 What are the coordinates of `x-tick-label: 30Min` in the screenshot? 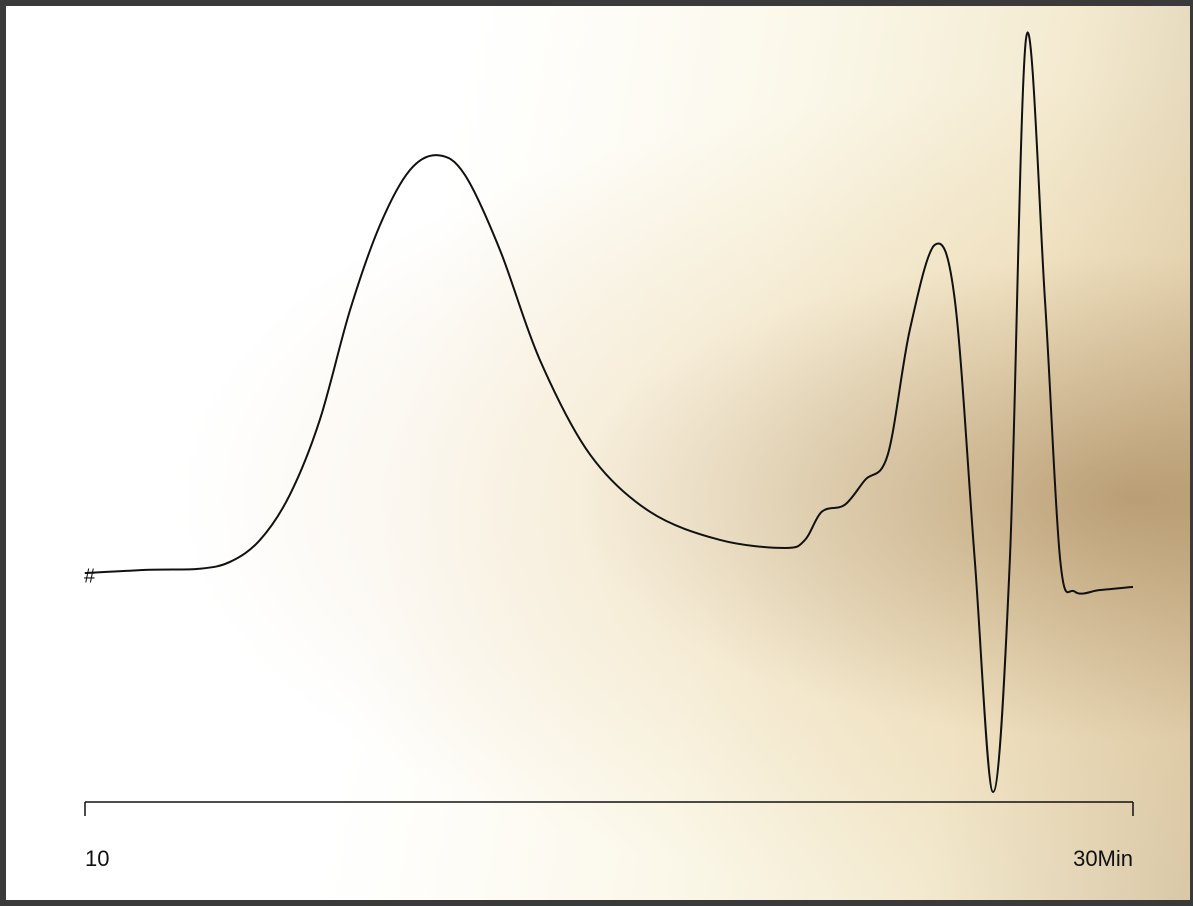 It's located at (1103, 858).